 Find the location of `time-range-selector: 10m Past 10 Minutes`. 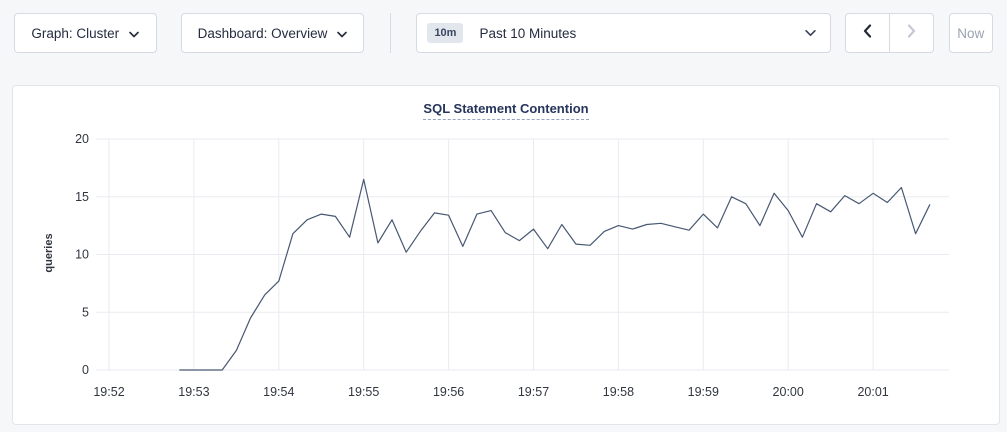

time-range-selector: 10m Past 10 Minutes is located at coordinates (623, 33).